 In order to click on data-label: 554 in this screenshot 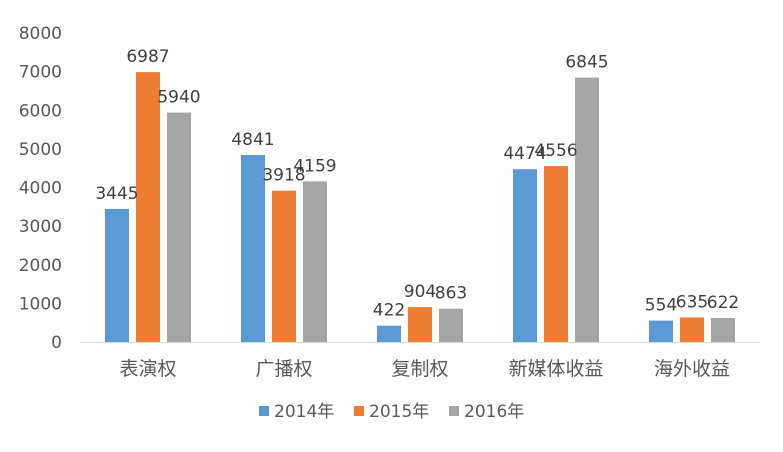, I will do `click(661, 306)`.